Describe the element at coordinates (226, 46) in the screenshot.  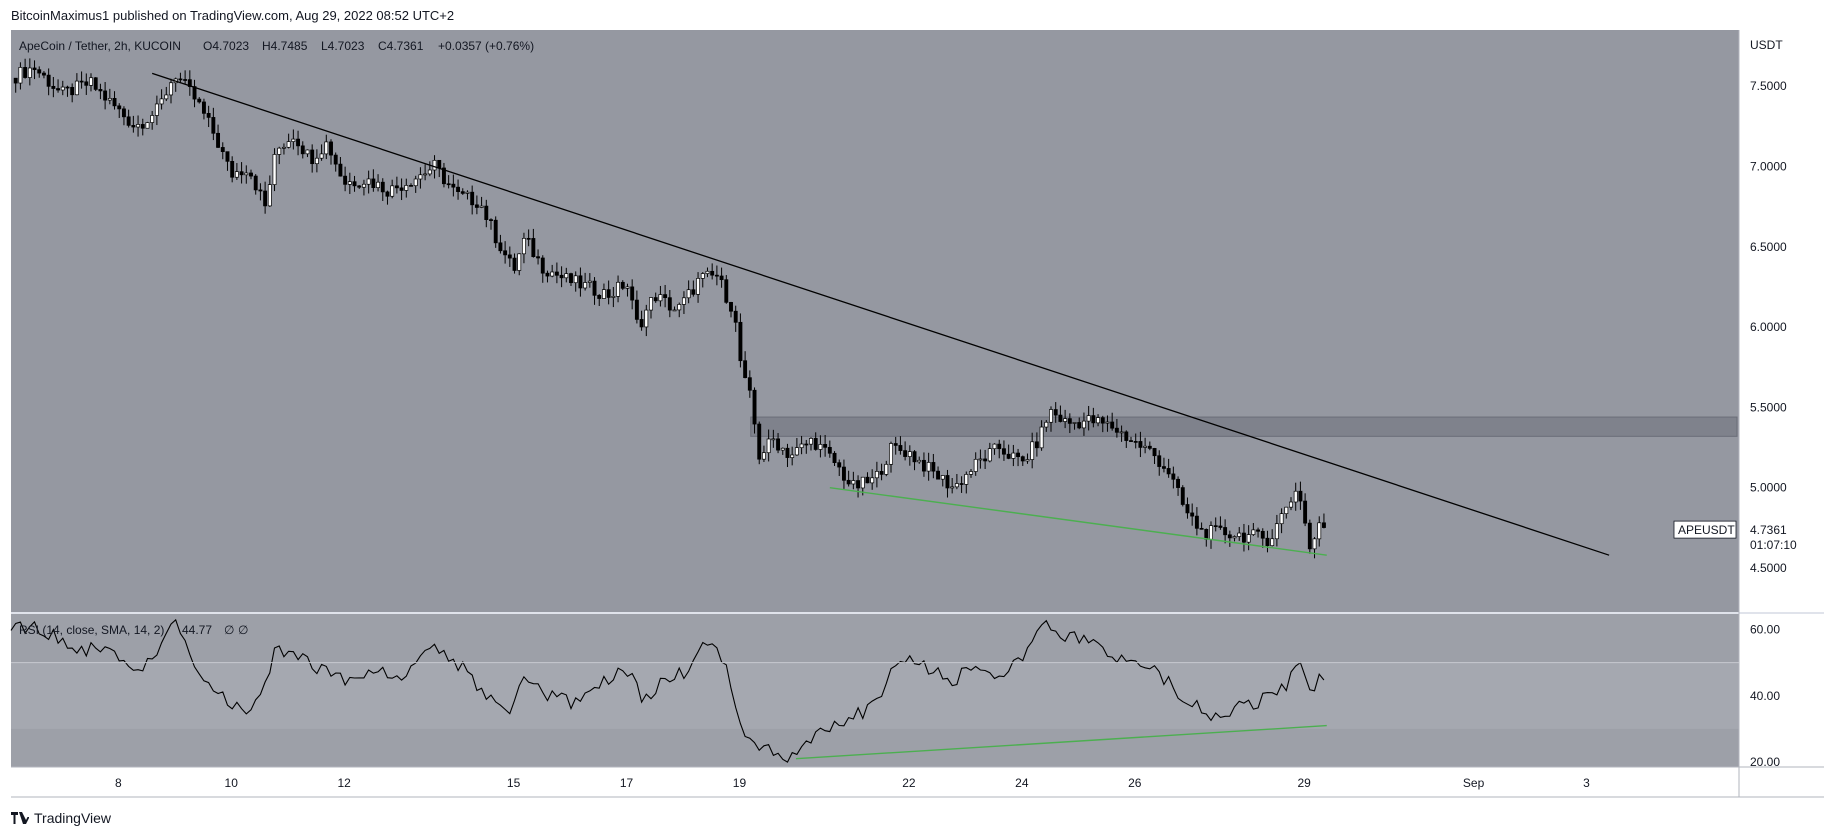
I see `legend-open: O4.7023` at that location.